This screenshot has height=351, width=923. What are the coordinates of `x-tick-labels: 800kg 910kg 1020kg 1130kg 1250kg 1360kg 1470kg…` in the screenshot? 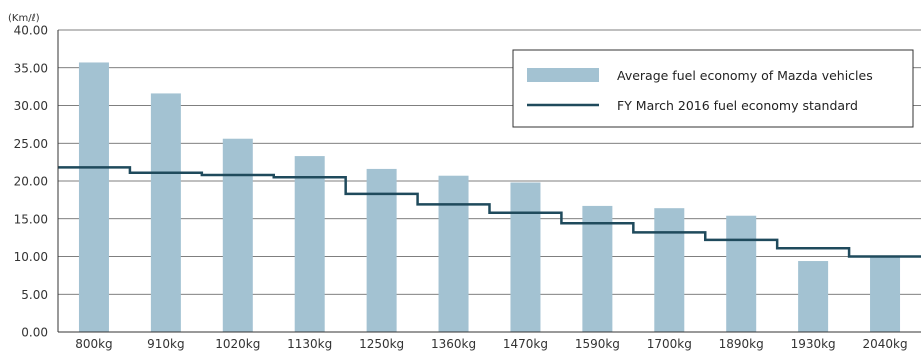 It's located at (491, 344).